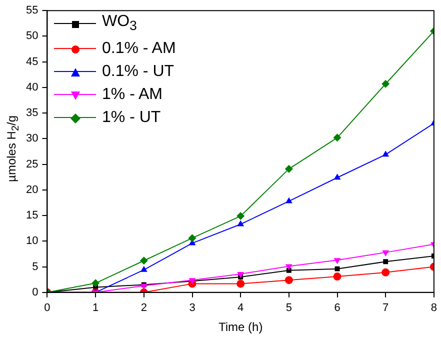 Image resolution: width=441 pixels, height=343 pixels. I want to click on x-tick-label: 0, so click(47, 308).